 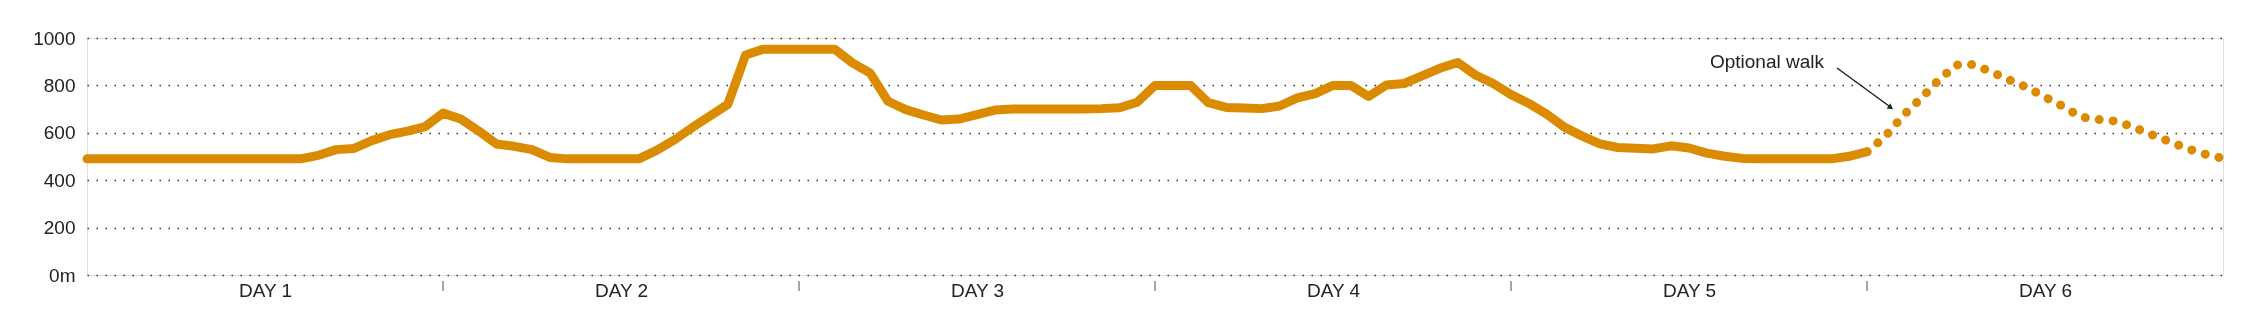 I want to click on x-tick-label: DAY 3, so click(x=977, y=290).